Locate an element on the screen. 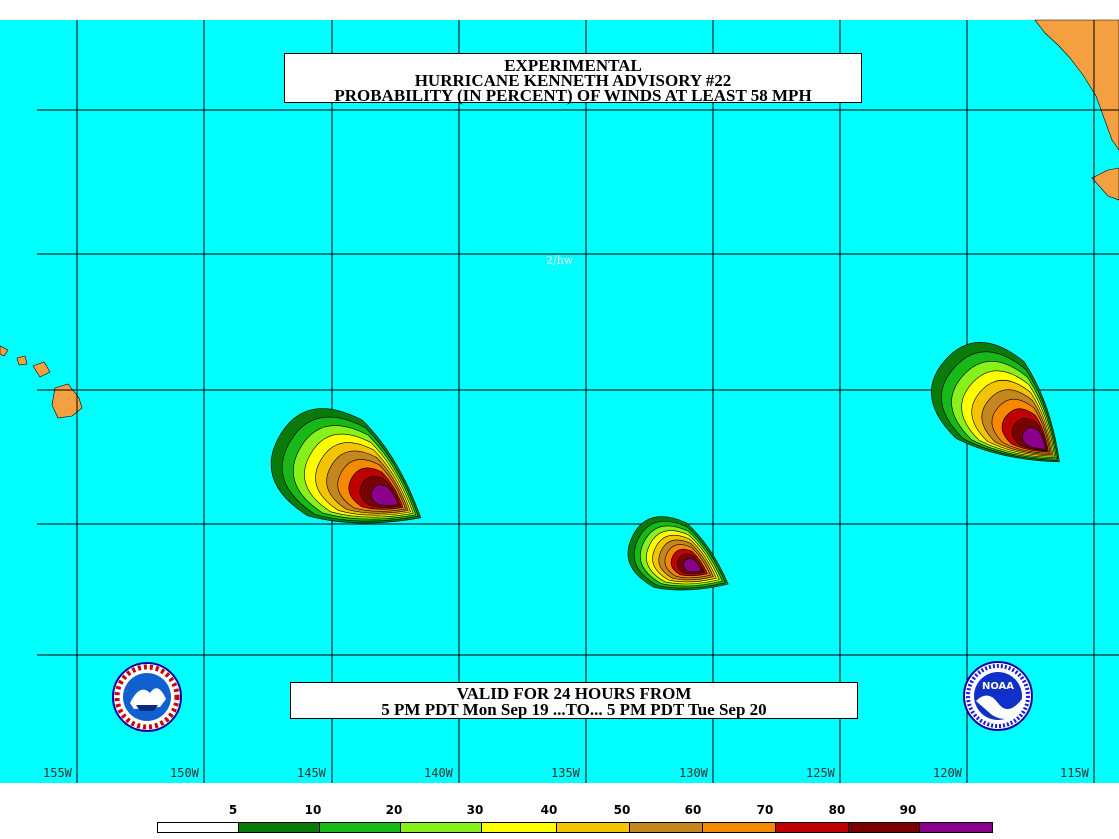 Image resolution: width=1119 pixels, height=839 pixels. lon-label-135w: 135W is located at coordinates (565, 773).